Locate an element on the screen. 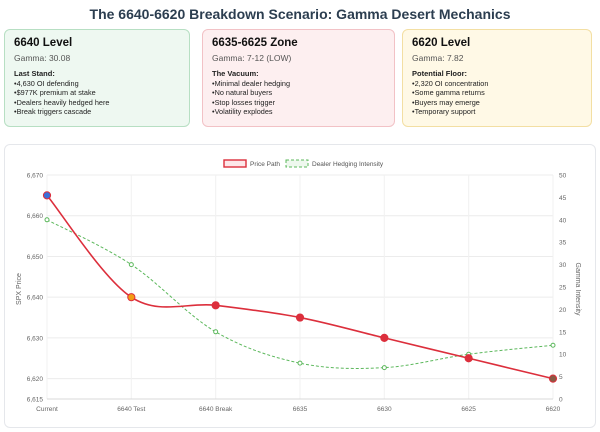 This screenshot has width=600, height=432. x-tick-label: 6630 is located at coordinates (384, 409).